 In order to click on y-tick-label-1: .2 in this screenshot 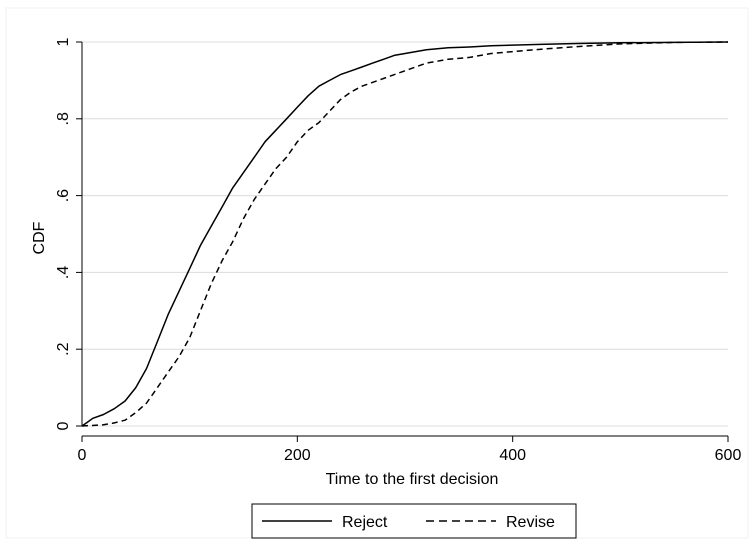, I will do `click(63, 348)`.